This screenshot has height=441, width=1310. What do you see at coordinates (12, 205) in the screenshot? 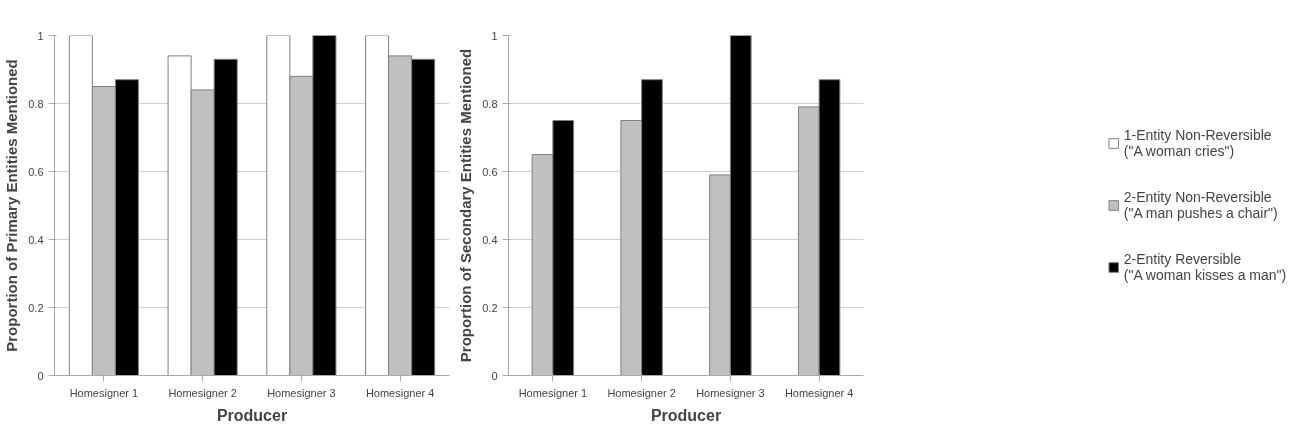
I see `y-axis-title: Proportion of Primary Entities Mentioned` at bounding box center [12, 205].